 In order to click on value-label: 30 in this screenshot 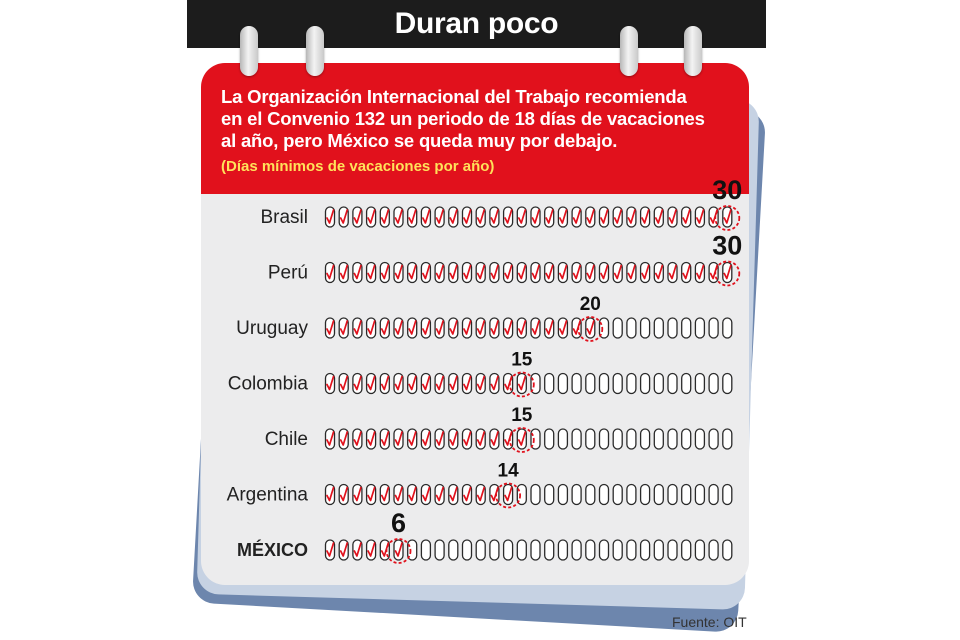, I will do `click(727, 246)`.